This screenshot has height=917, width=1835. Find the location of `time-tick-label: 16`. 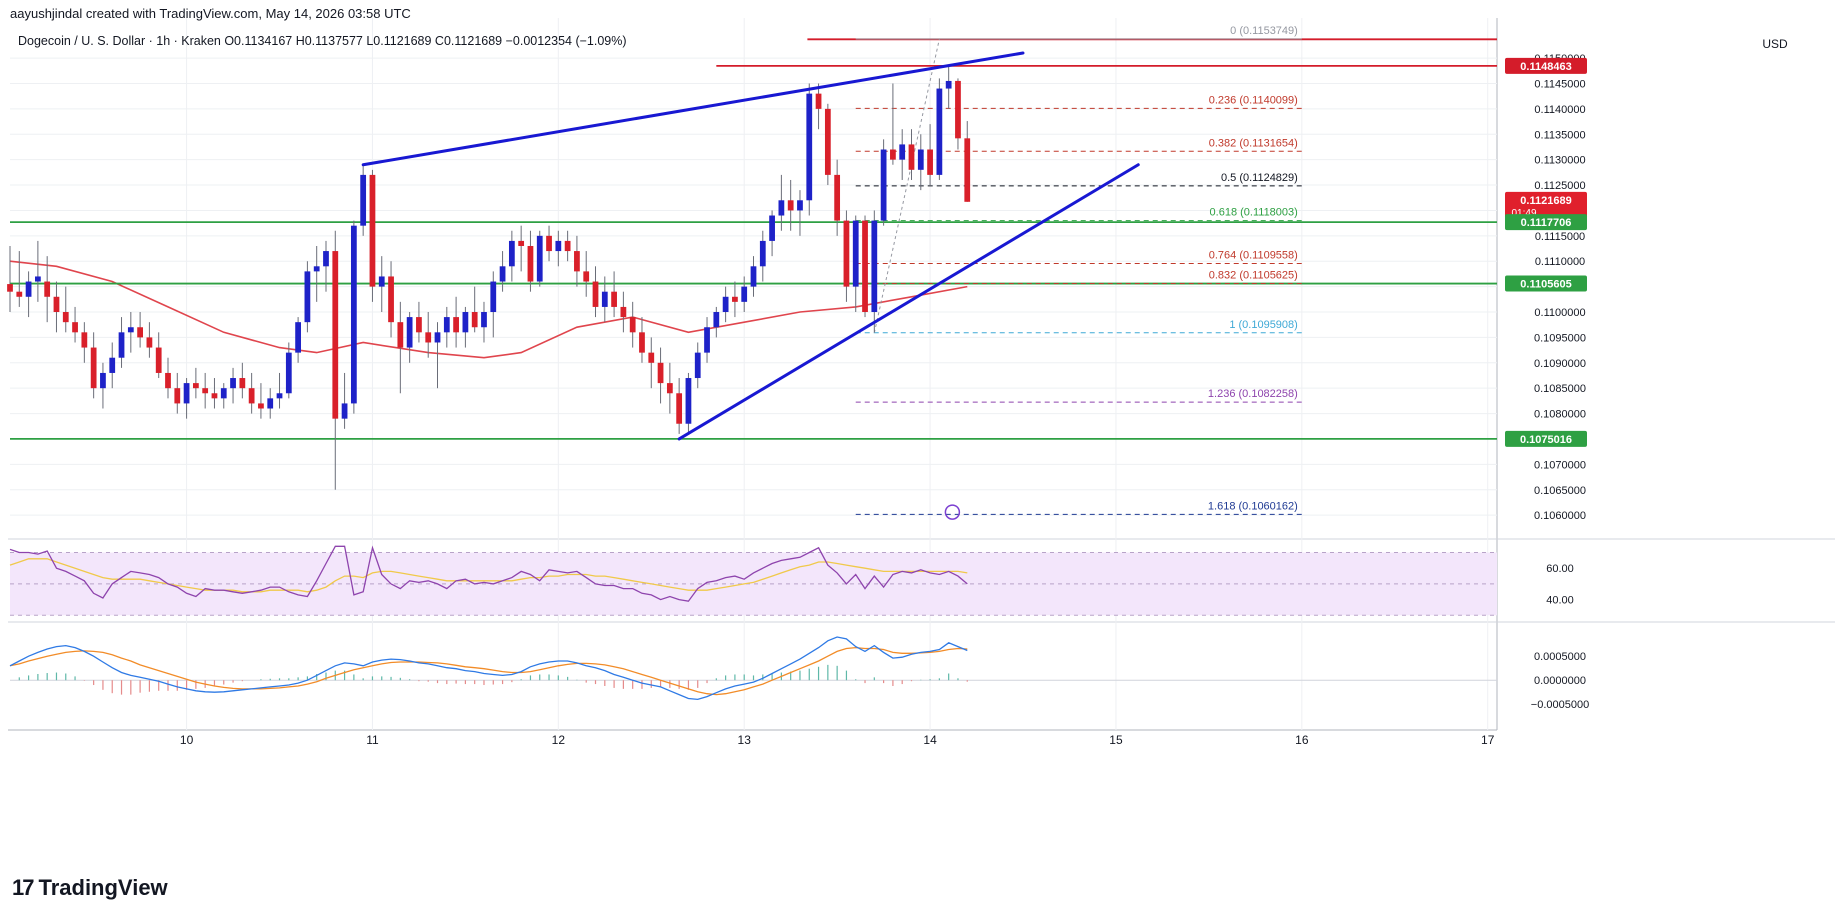

time-tick-label: 16 is located at coordinates (1302, 740).